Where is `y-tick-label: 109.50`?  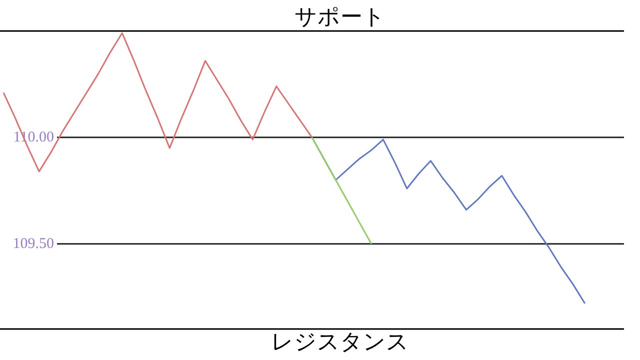 y-tick-label: 109.50 is located at coordinates (33, 244).